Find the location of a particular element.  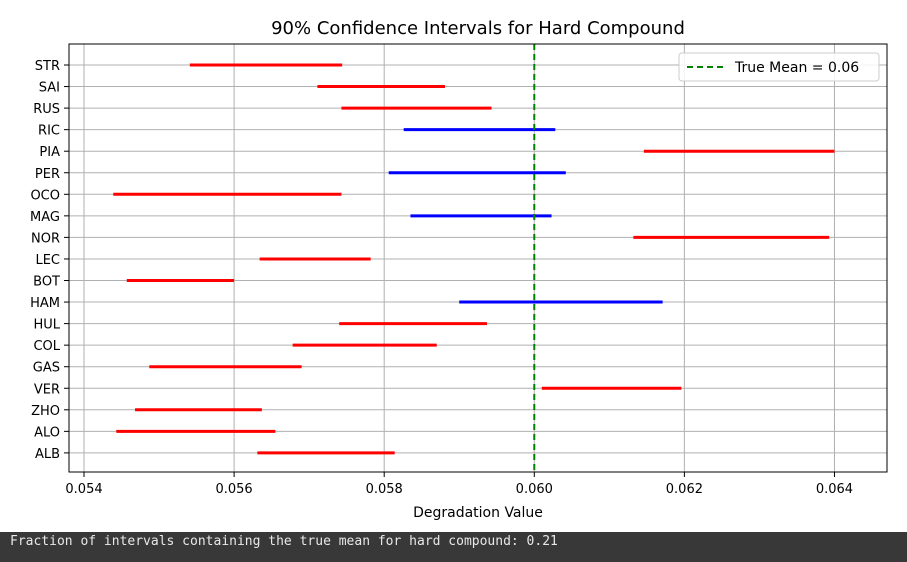

x-tick-label: 0.058 is located at coordinates (384, 489).